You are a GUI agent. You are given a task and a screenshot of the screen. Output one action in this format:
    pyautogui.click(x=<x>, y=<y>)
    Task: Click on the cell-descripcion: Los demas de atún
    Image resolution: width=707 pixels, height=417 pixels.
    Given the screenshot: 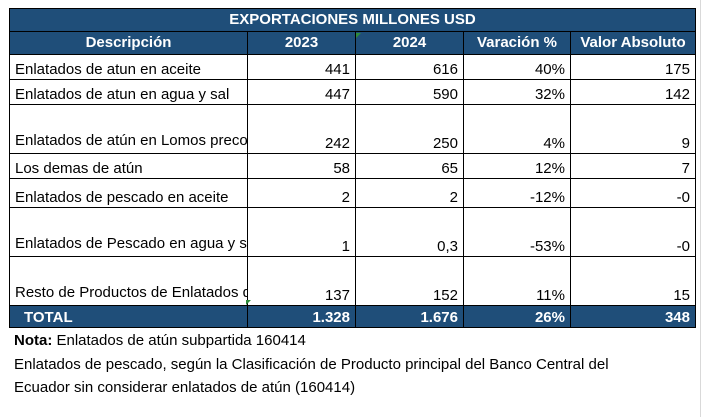 What is the action you would take?
    pyautogui.click(x=128, y=166)
    